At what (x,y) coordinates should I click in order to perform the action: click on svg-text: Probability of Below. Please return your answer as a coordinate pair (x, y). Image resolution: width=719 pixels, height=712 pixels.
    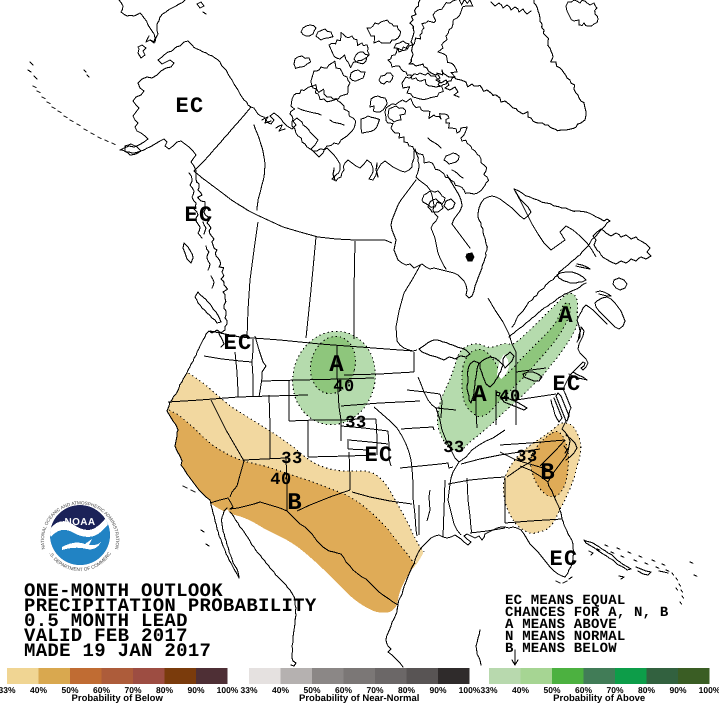
    Looking at the image, I should click on (118, 698).